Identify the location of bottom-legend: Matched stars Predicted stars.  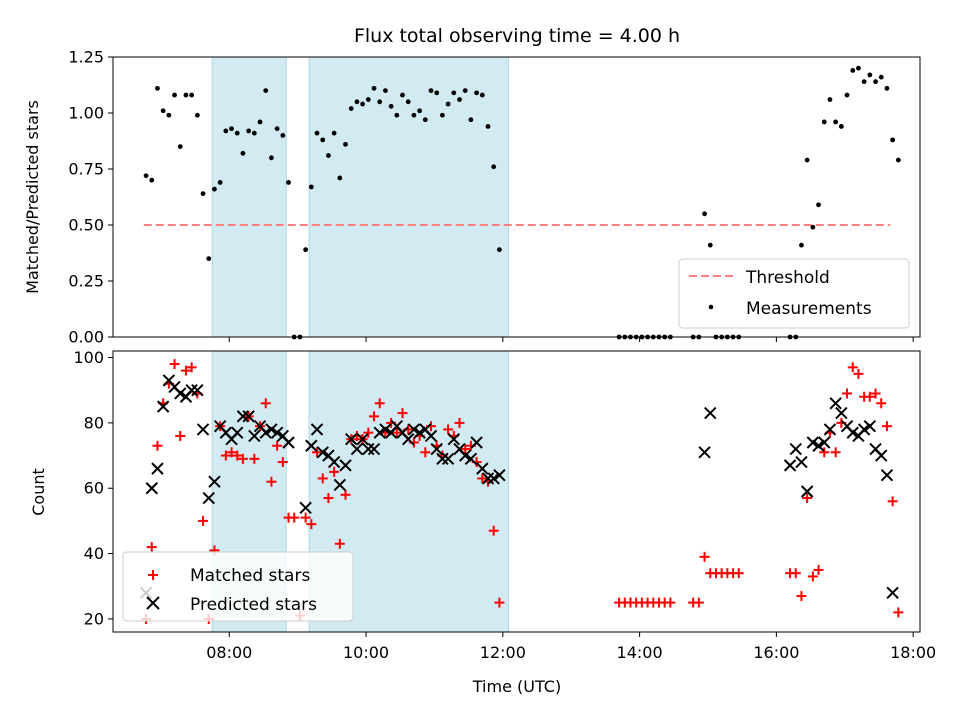
(238, 586).